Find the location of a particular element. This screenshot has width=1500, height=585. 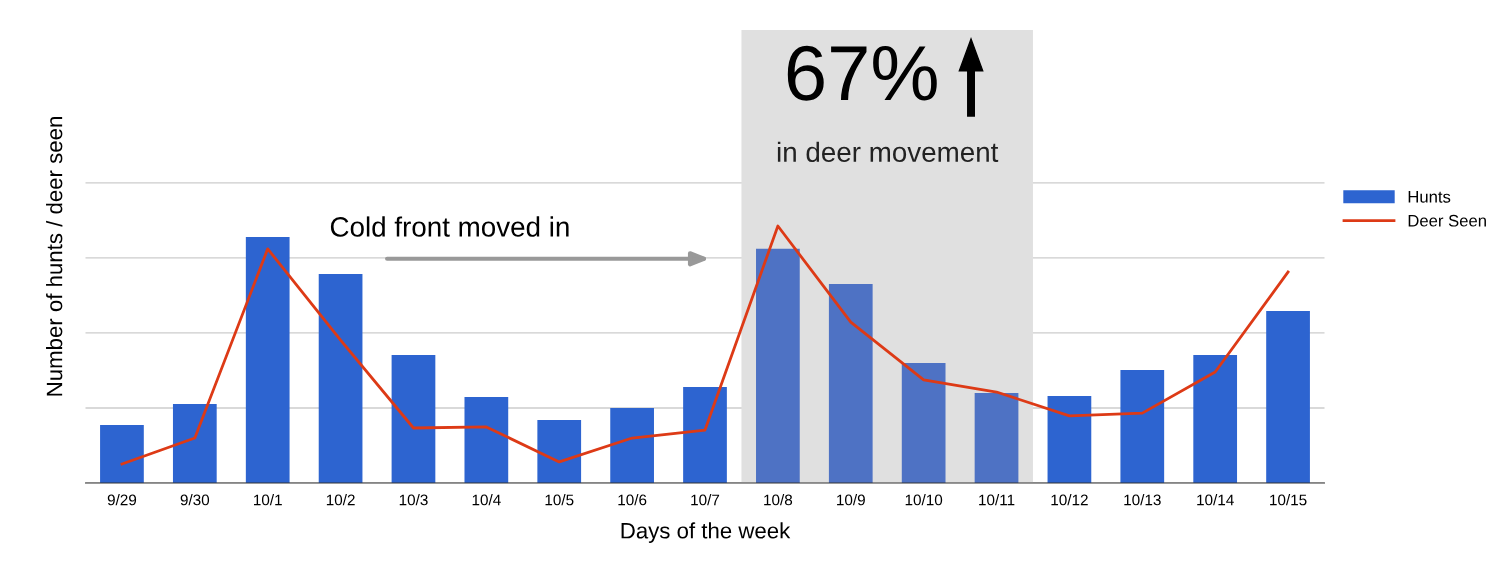

text: in deer movement is located at coordinates (888, 152).